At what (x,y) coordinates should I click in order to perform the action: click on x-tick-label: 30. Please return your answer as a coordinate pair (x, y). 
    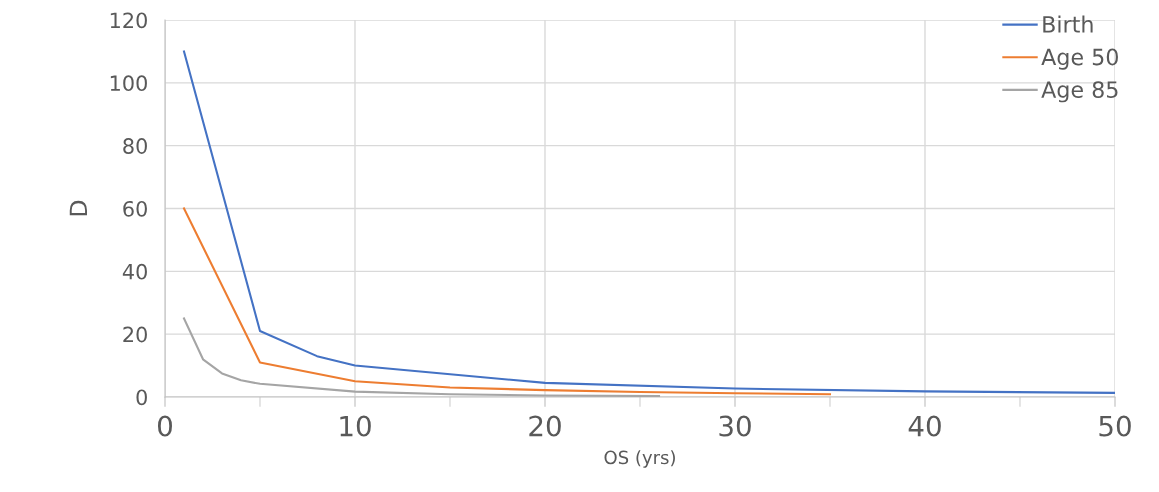
    Looking at the image, I should click on (735, 426).